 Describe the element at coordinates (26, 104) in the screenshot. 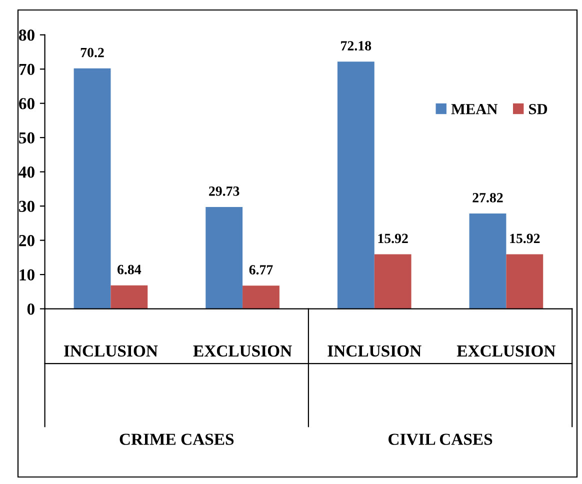

I see `y-tick-label: 60` at that location.